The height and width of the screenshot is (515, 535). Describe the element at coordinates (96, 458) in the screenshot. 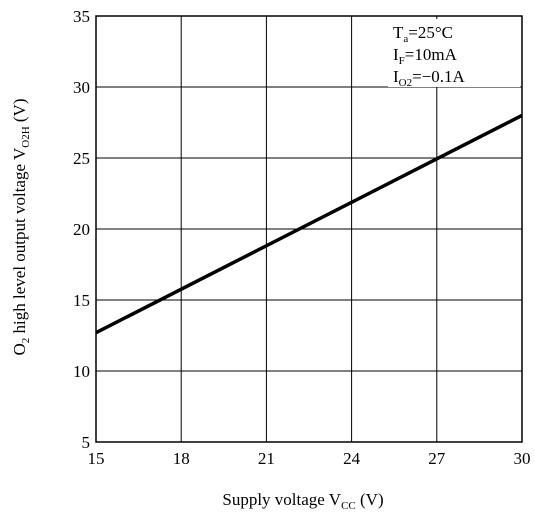

I see `x-tick-label: 15` at that location.